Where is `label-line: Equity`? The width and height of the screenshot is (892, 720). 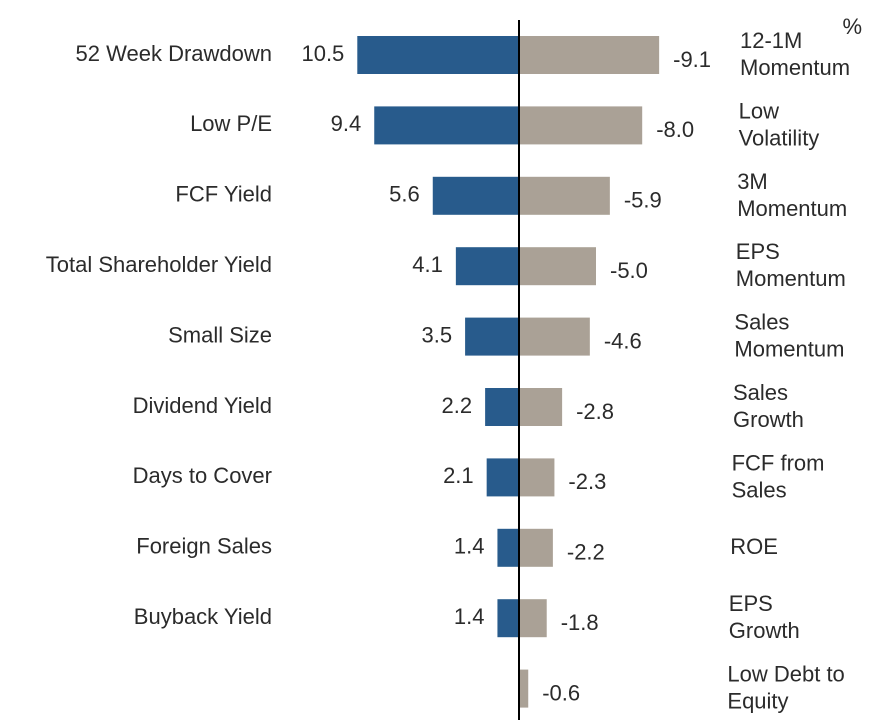
label-line: Equity is located at coordinates (757, 700).